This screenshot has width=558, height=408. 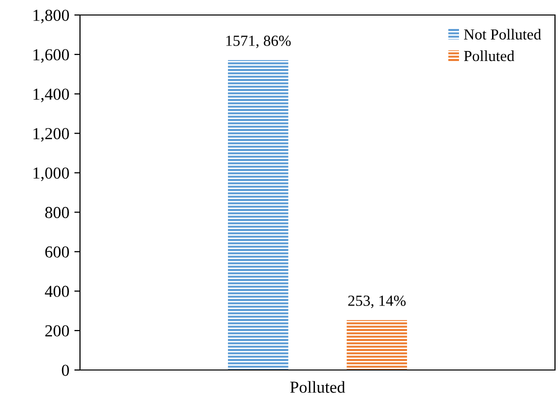 What do you see at coordinates (56, 292) in the screenshot?
I see `y-tick-label: 400` at bounding box center [56, 292].